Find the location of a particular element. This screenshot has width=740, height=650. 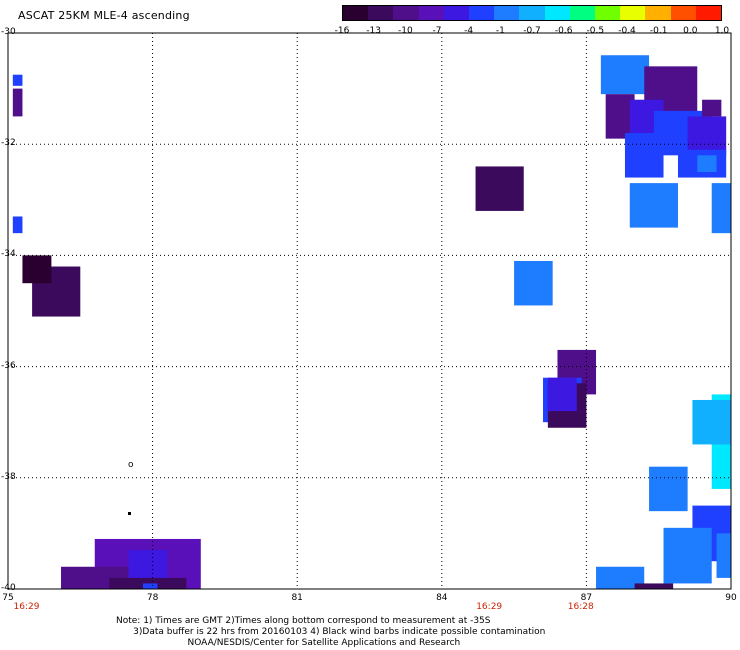

colorbar-label: -0.4 is located at coordinates (627, 31).